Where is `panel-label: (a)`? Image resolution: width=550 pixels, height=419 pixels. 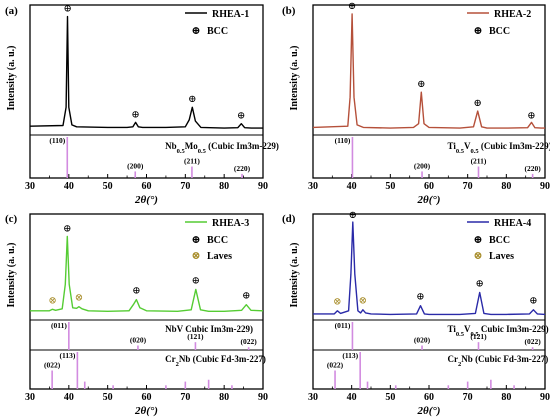
panel-label: (a) is located at coordinates (11, 11).